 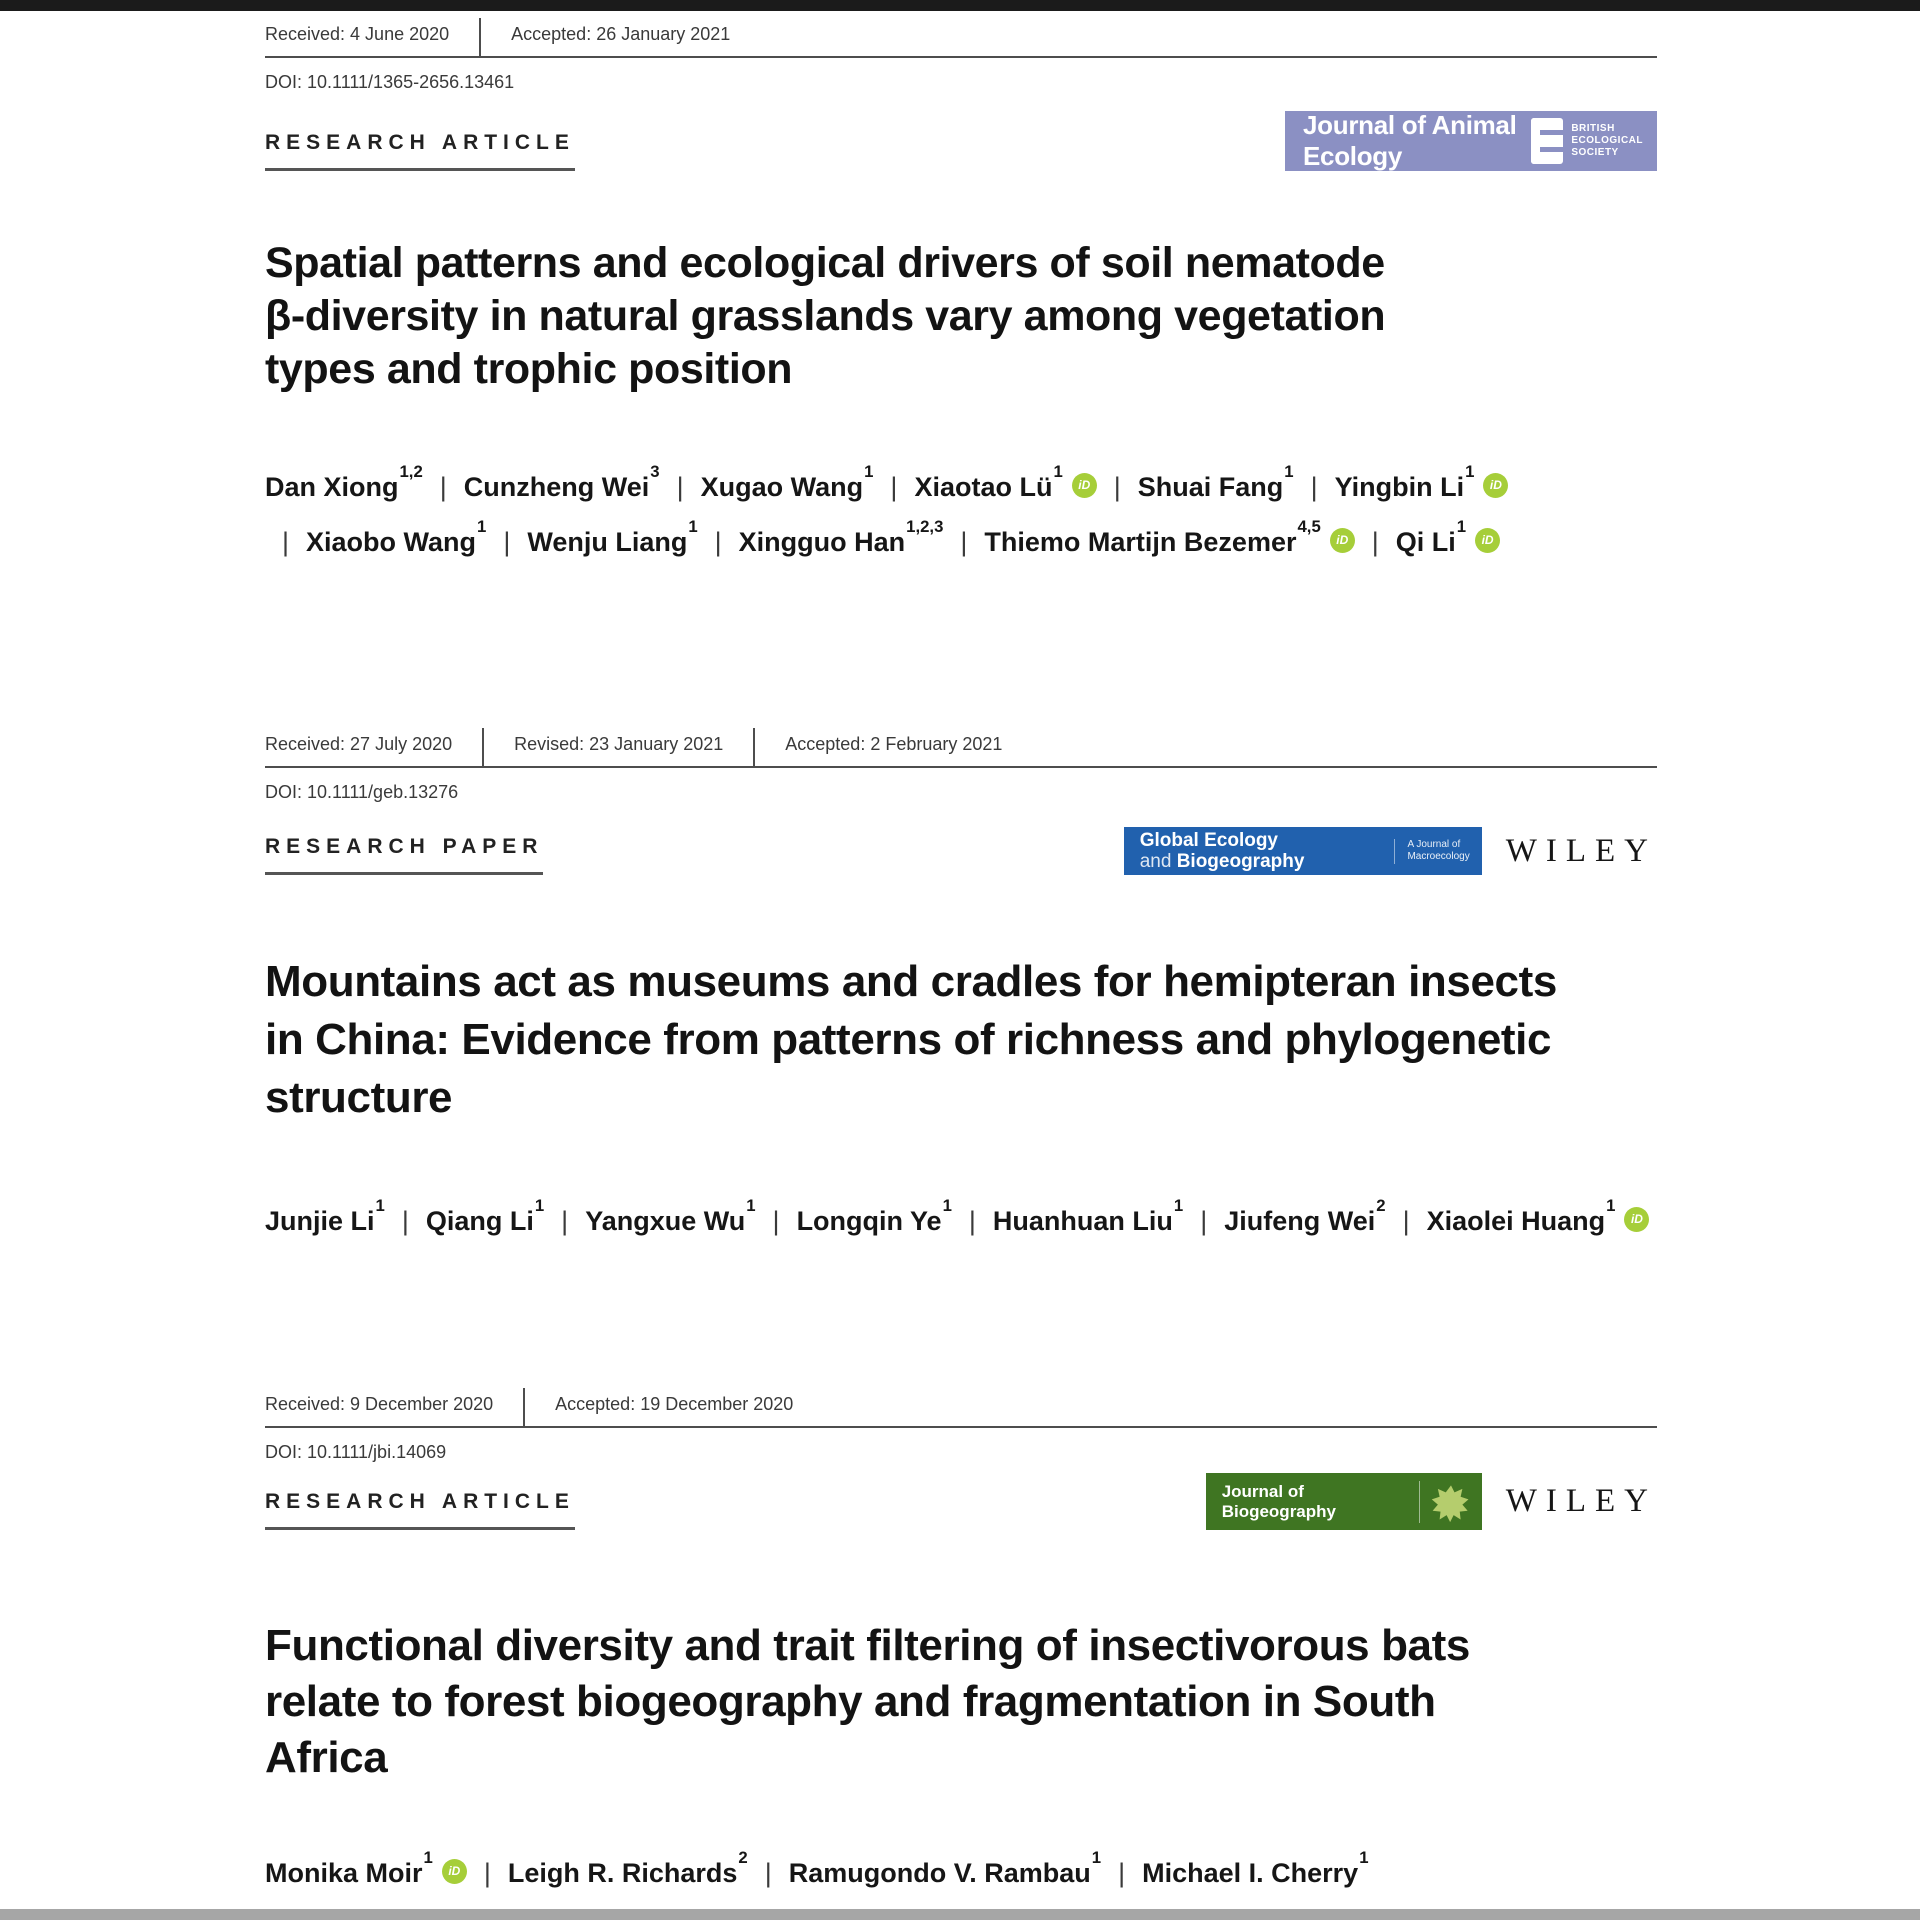 What do you see at coordinates (411, 471) in the screenshot?
I see `author-affiliation-sup: 1,2` at bounding box center [411, 471].